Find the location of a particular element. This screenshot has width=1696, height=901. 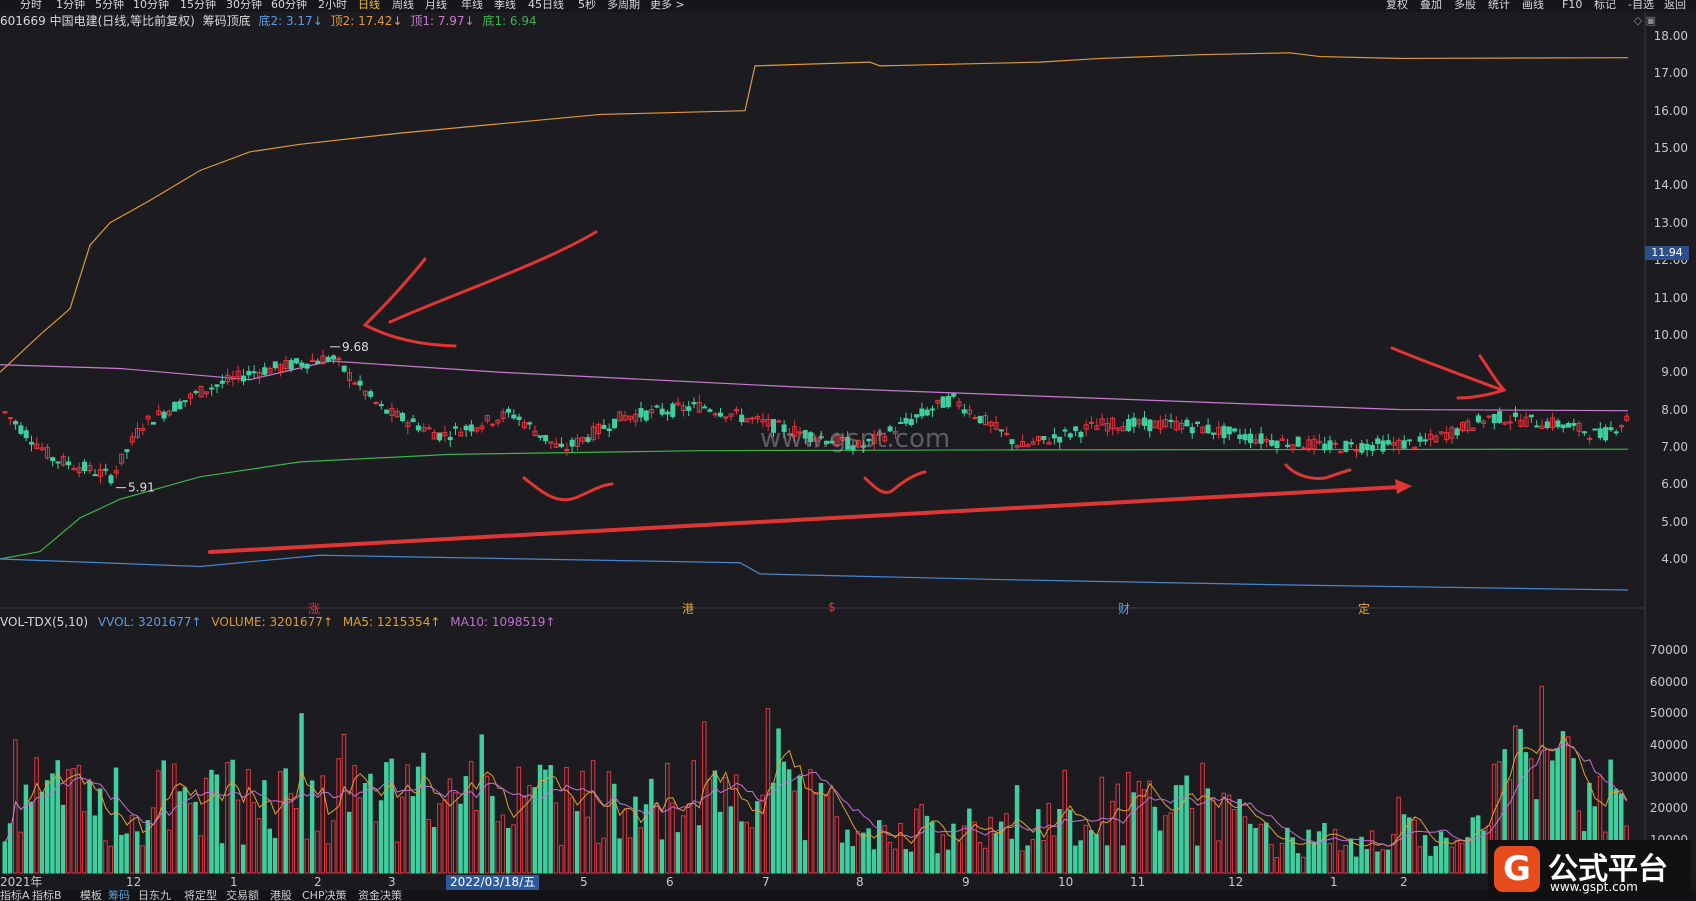

period-4: 15分钟 is located at coordinates (198, 5).